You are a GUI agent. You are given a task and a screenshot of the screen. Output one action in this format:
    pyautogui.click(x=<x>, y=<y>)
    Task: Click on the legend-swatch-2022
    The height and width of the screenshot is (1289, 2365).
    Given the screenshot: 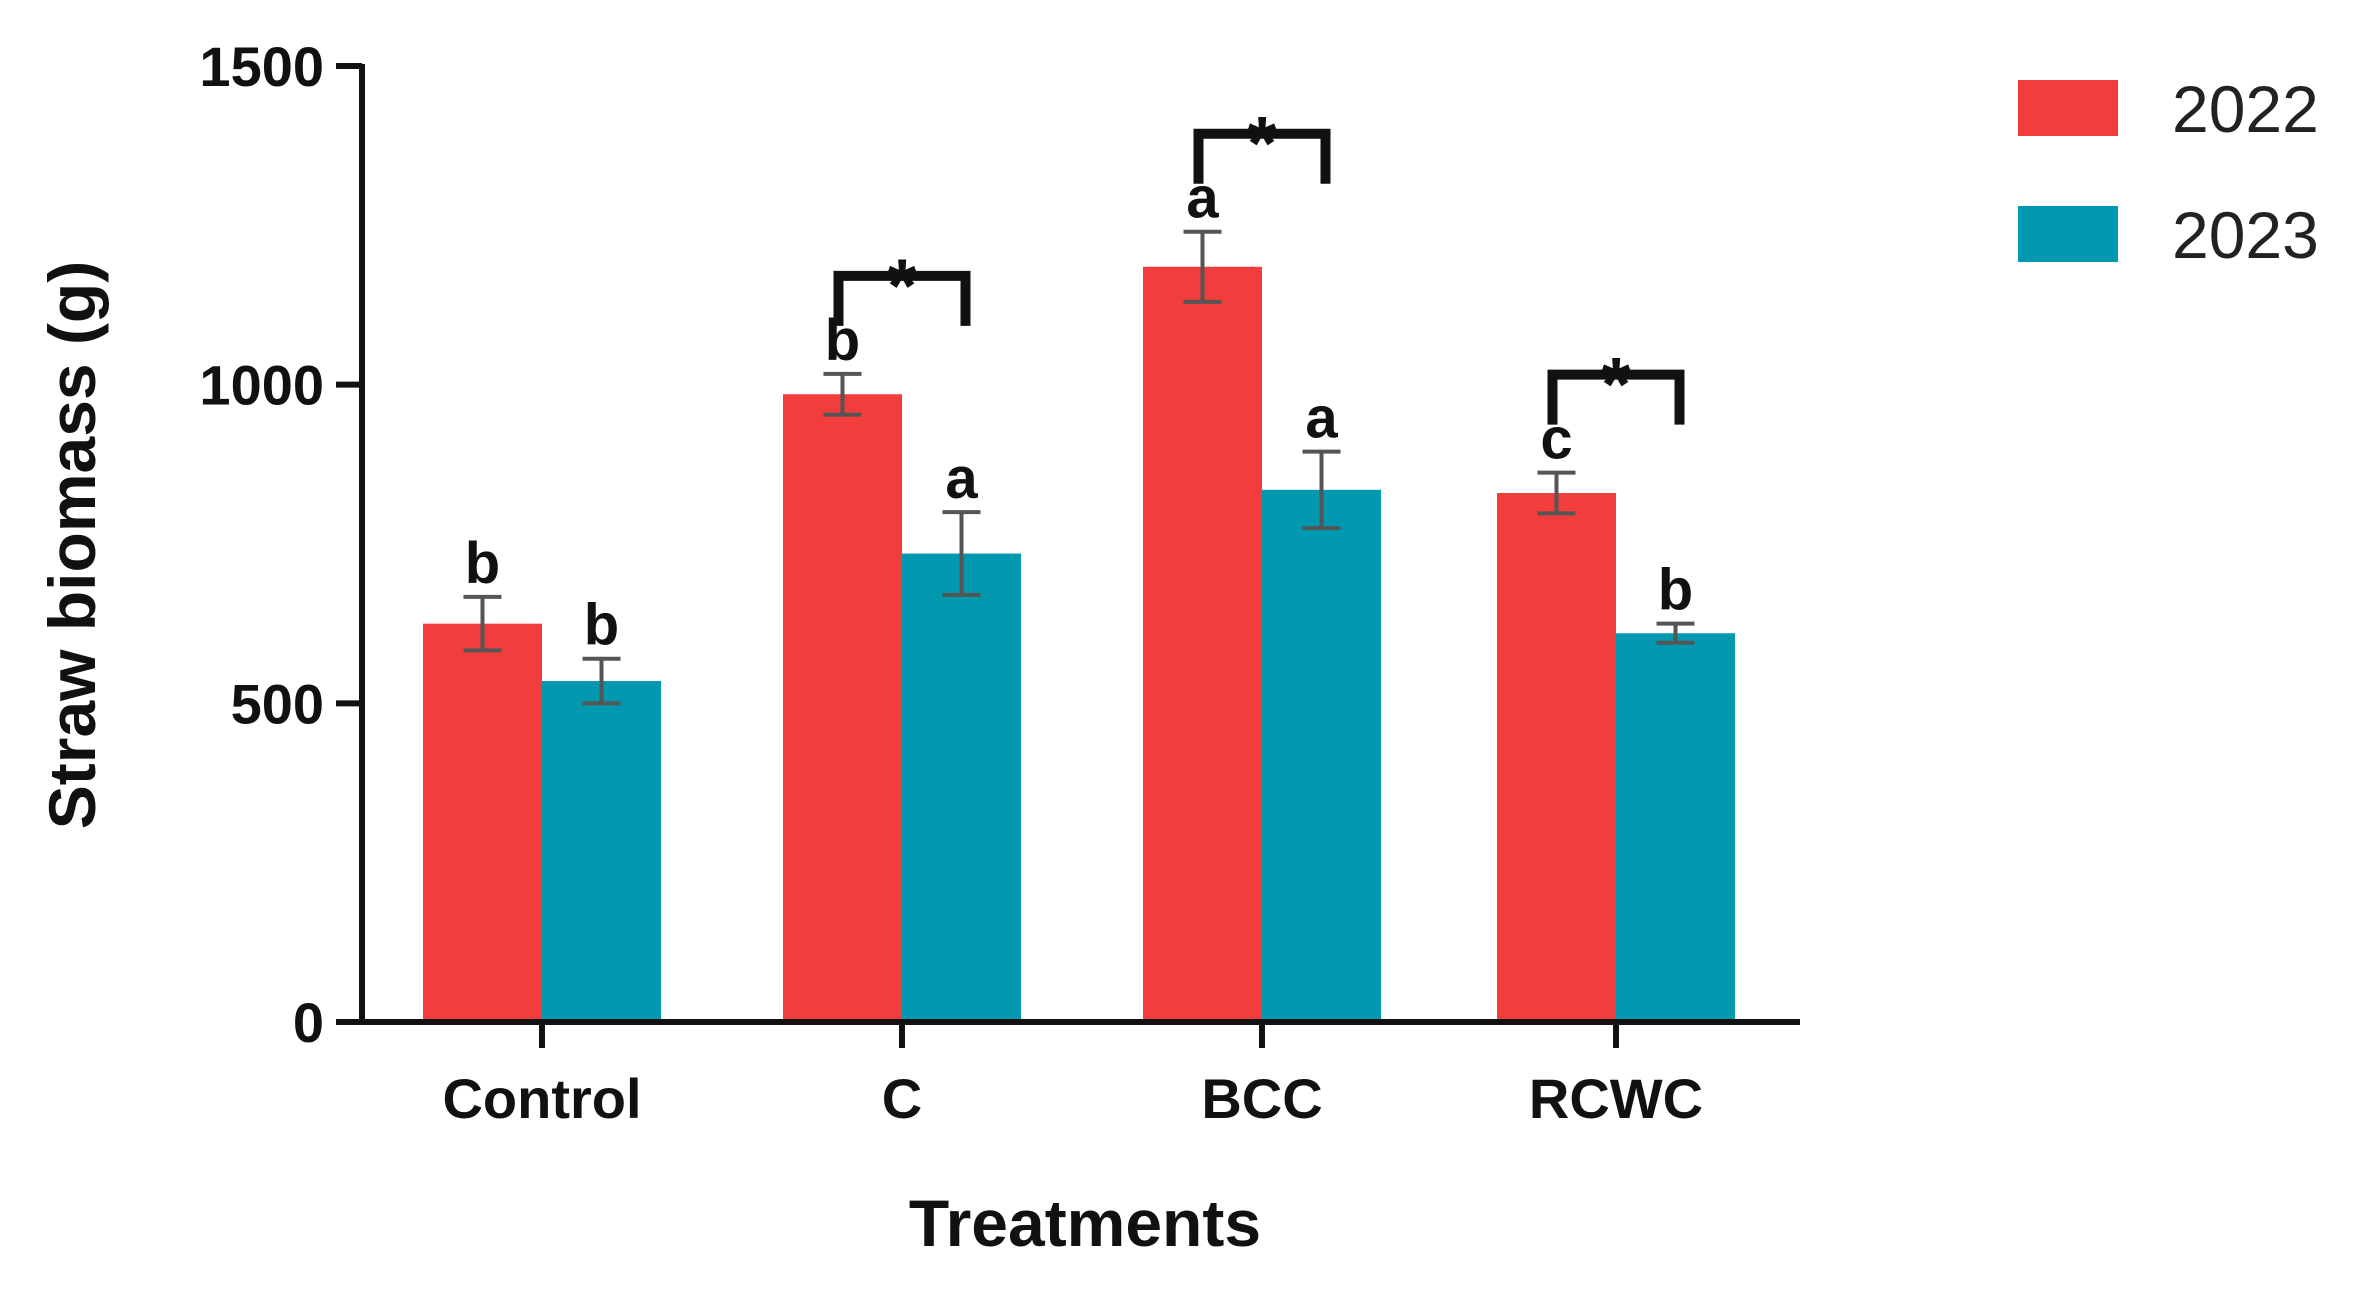 What is the action you would take?
    pyautogui.click(x=2068, y=108)
    